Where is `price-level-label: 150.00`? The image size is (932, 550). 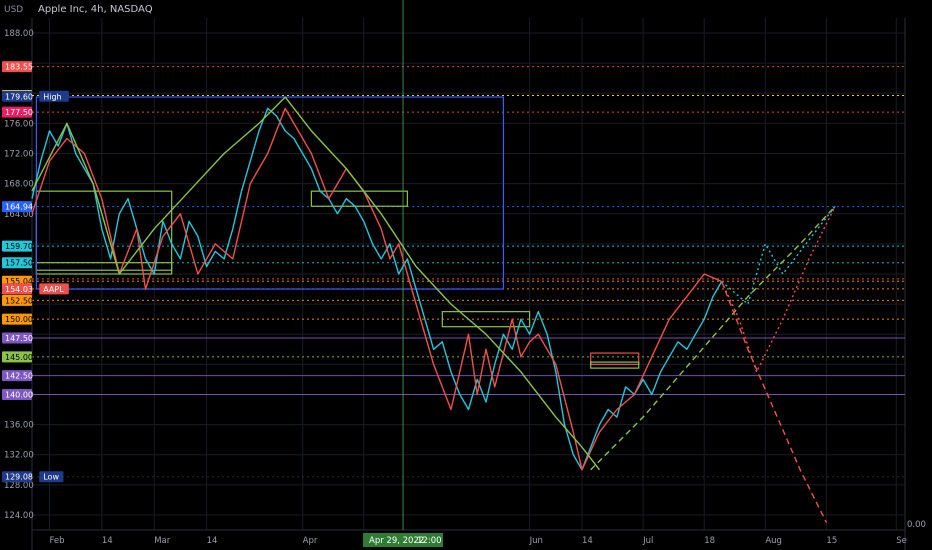 price-level-label: 150.00 is located at coordinates (19, 319).